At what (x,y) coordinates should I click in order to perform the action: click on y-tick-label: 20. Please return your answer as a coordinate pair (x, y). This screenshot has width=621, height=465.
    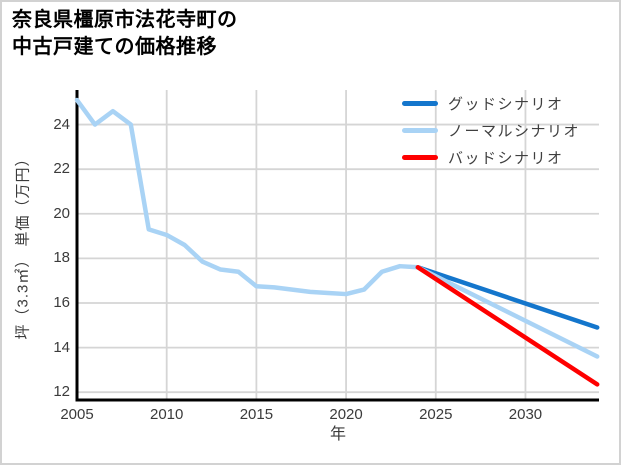
    Looking at the image, I should click on (61, 213).